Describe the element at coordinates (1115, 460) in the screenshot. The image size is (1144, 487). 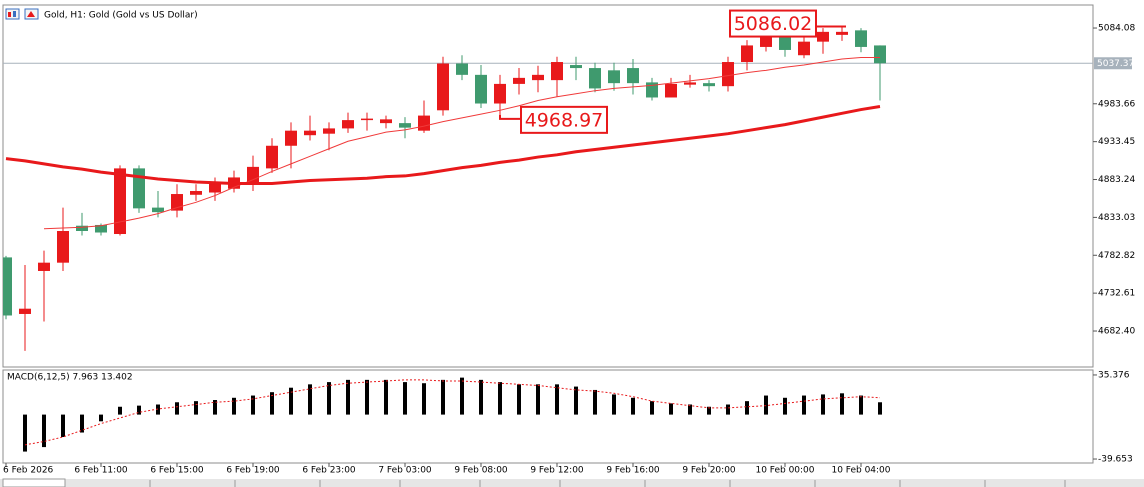
I see `y2-tick-label: -39.653` at that location.